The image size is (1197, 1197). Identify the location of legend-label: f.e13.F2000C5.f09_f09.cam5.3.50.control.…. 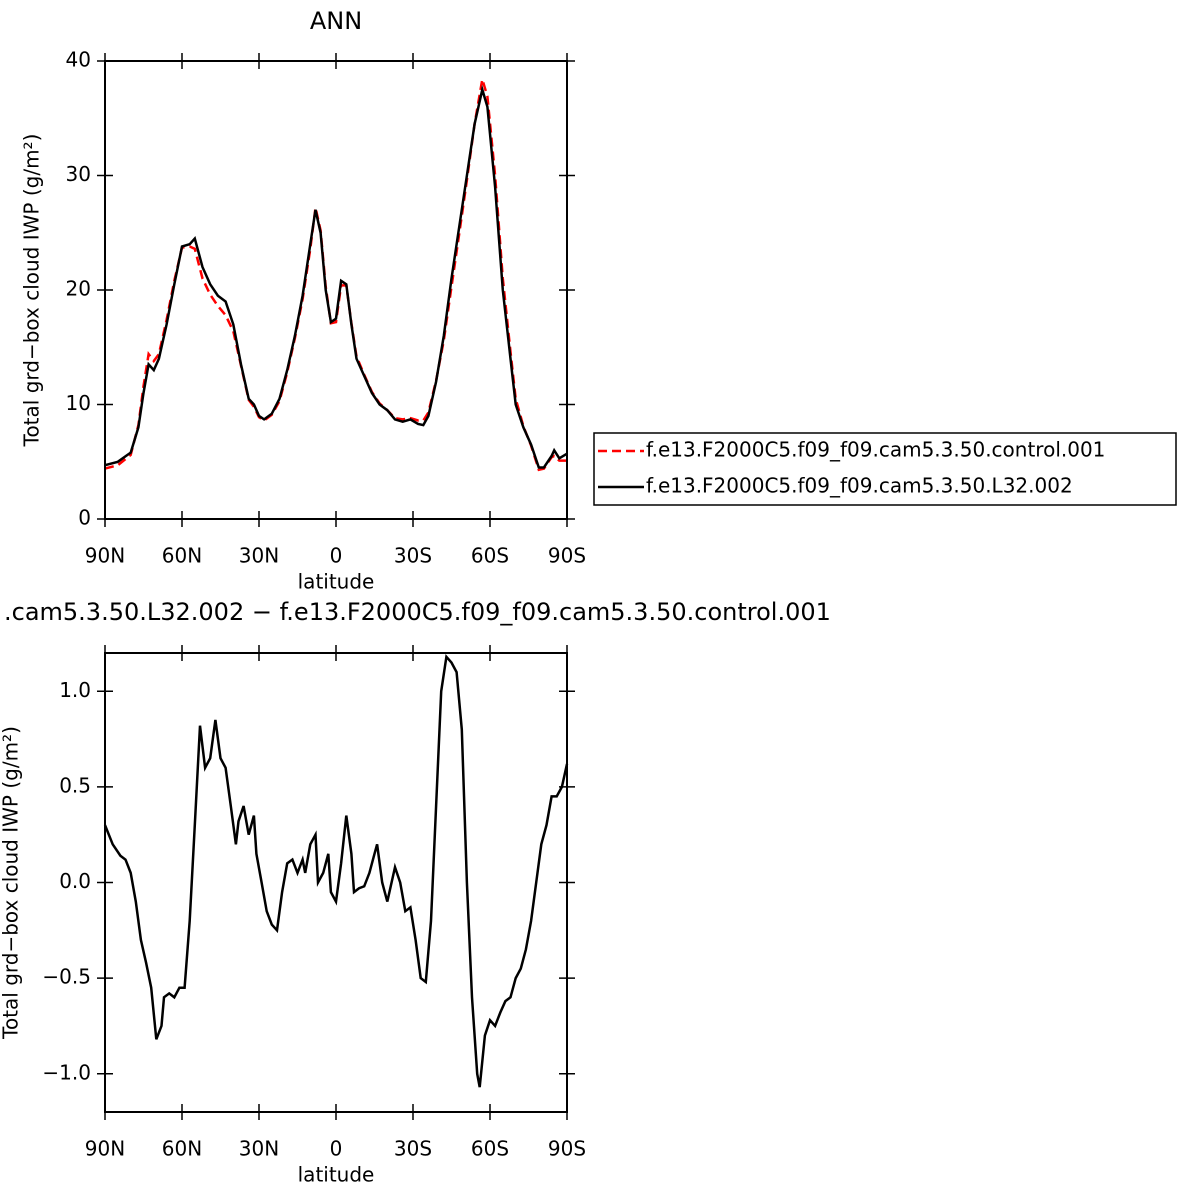
(875, 450).